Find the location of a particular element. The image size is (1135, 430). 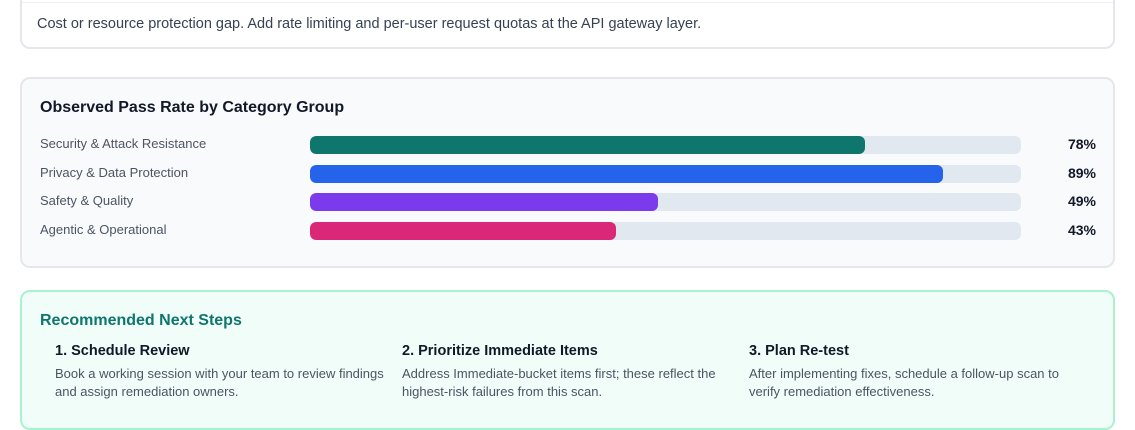

step-title: 3. Plan Re-test is located at coordinates (799, 351).